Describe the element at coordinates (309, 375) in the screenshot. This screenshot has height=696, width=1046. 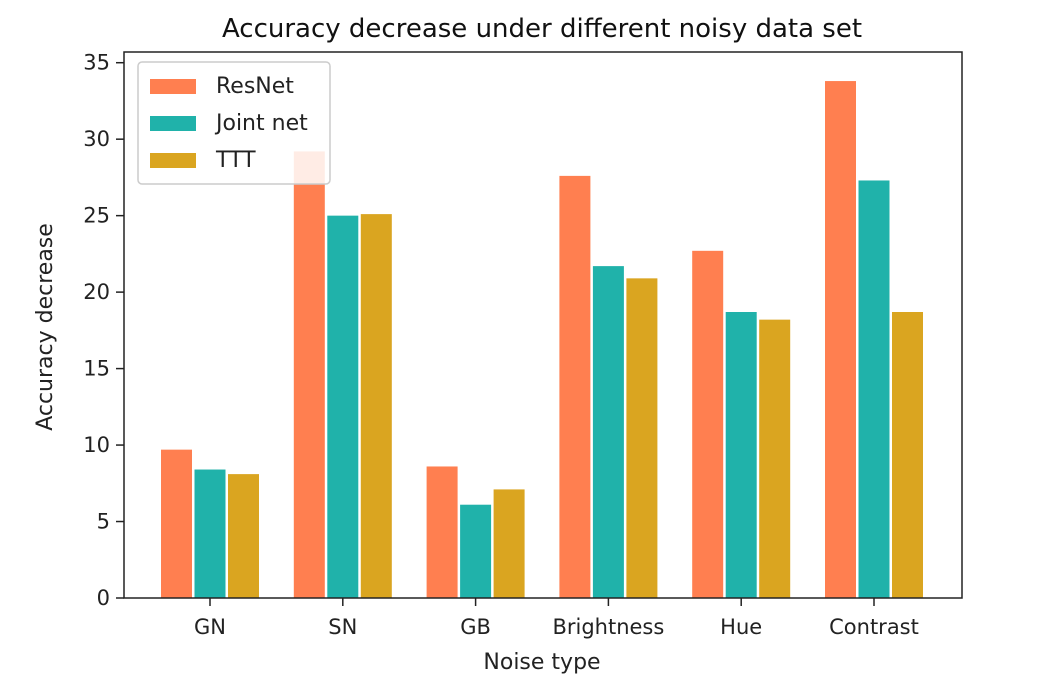
I see `bar-resnet-sn` at that location.